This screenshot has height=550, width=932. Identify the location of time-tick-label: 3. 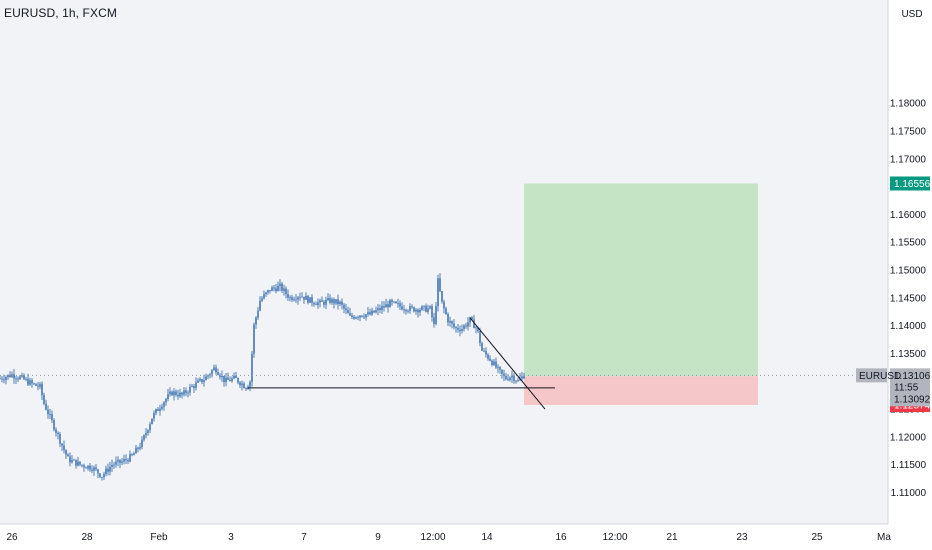
(231, 537).